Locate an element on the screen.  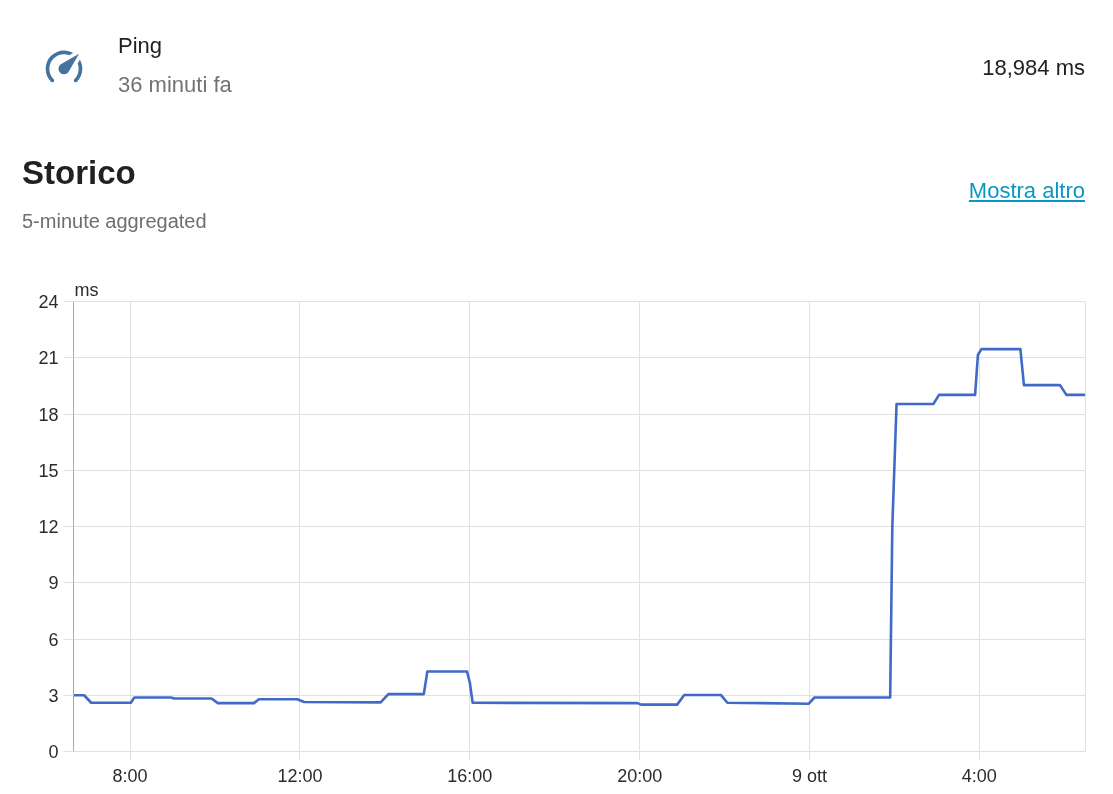
text: Mostra altro is located at coordinates (1026, 190).